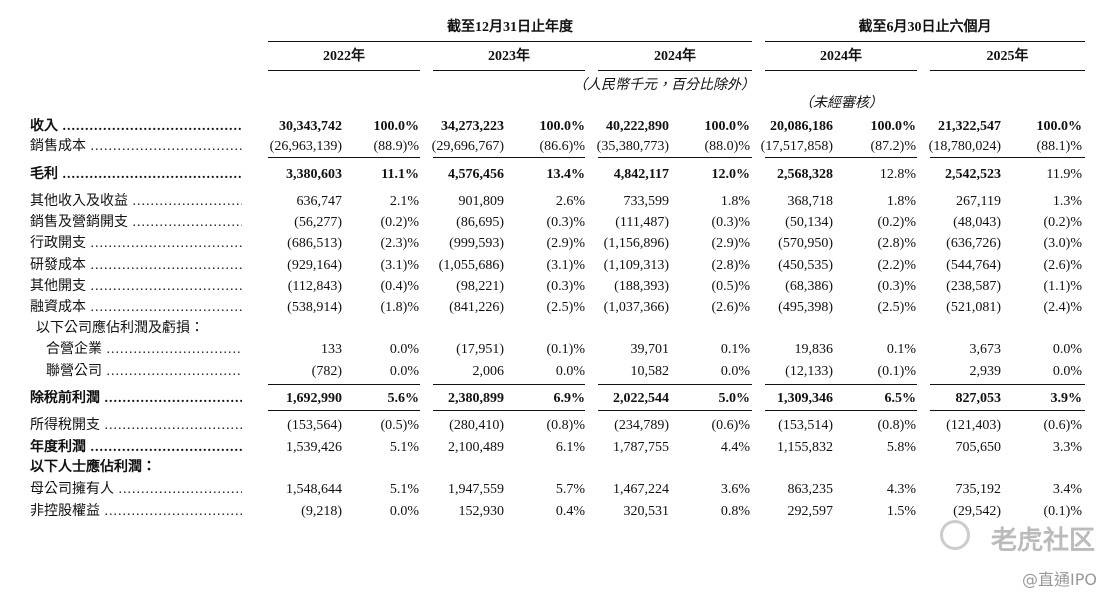 This screenshot has height=600, width=1117. I want to click on cell: 20,086,186, so click(801, 126).